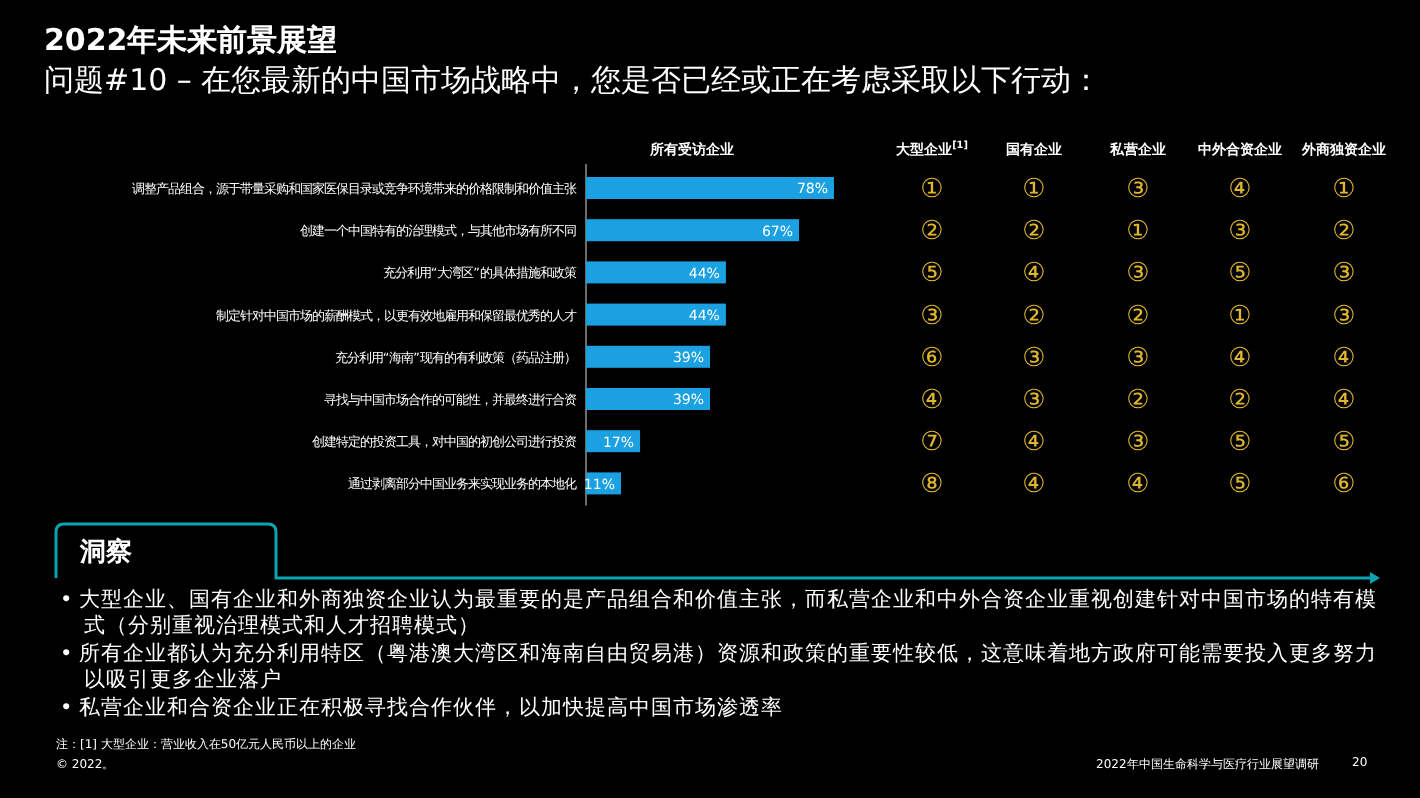 The image size is (1420, 798). I want to click on text: • 所有企业都认为充分利用特区（粤港澳大湾区和海南自由贸易港）资源和政策的重要性较低，这意味着地方政府可能需要投入更多努力以吸引更多企业落户, so click(720, 668).